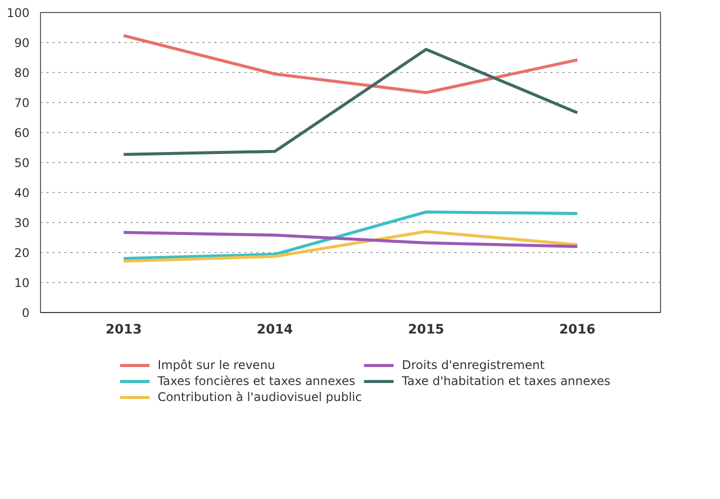  Describe the element at coordinates (18, 13) in the screenshot. I see `y-tick-label: 100` at that location.